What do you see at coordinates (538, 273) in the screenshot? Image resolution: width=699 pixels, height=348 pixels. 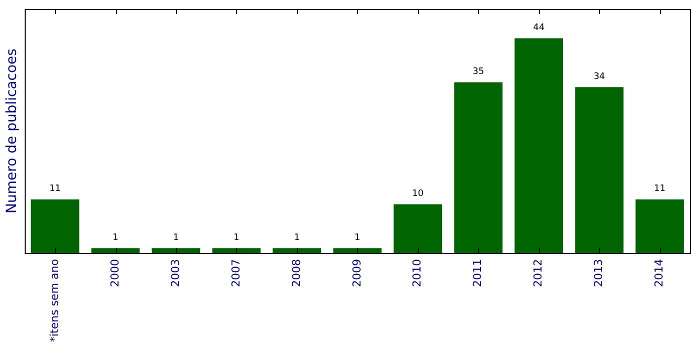 I see `x-tick-label: 2012` at bounding box center [538, 273].